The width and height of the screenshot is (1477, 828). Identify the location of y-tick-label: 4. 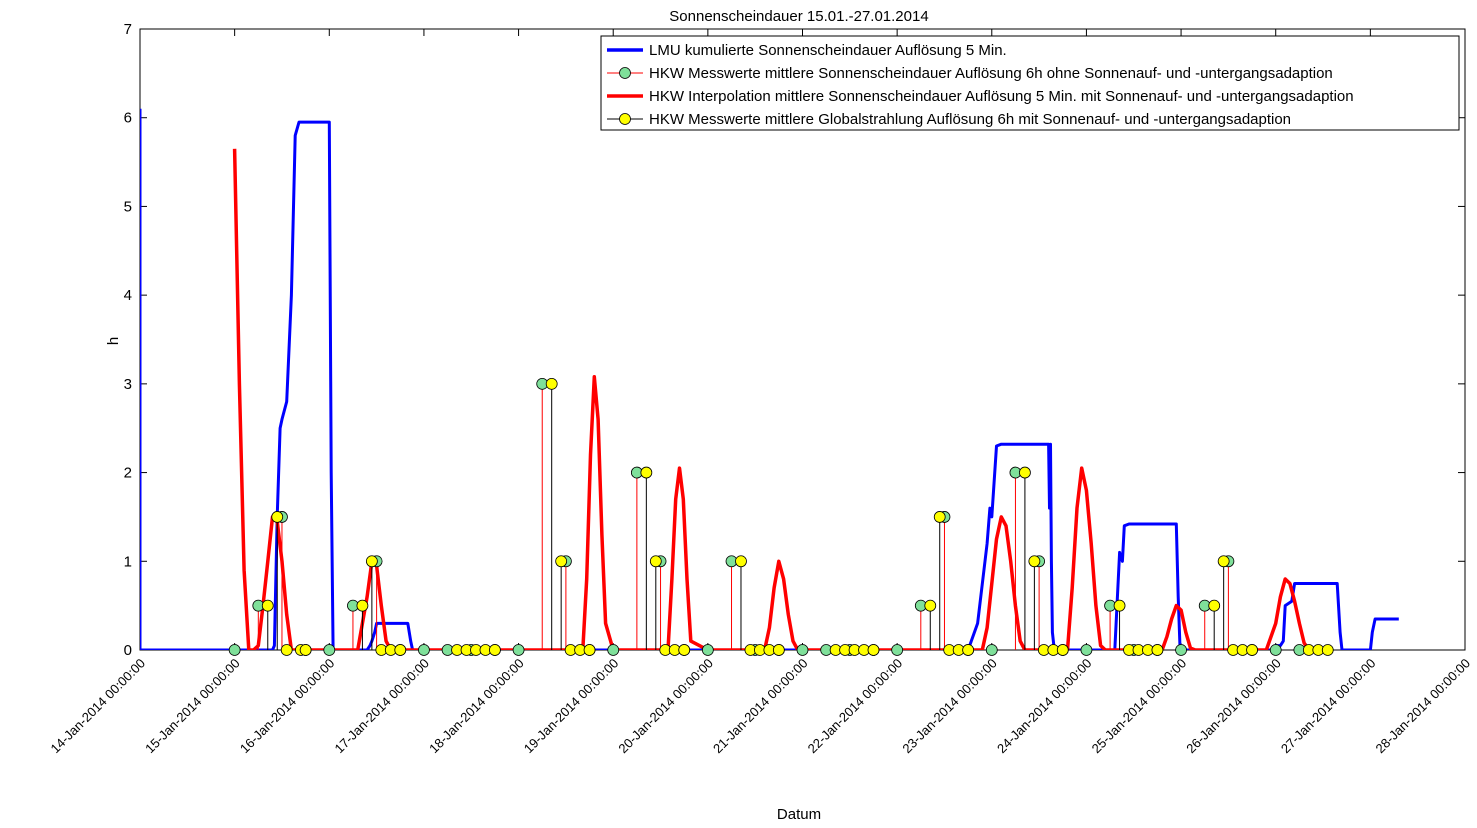
(128, 295).